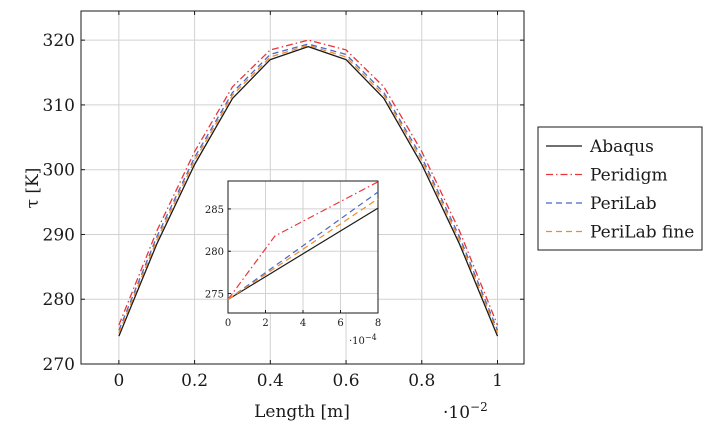 This screenshot has height=429, width=710. Describe the element at coordinates (194, 381) in the screenshot. I see `x-tick-label: 0.2` at that location.